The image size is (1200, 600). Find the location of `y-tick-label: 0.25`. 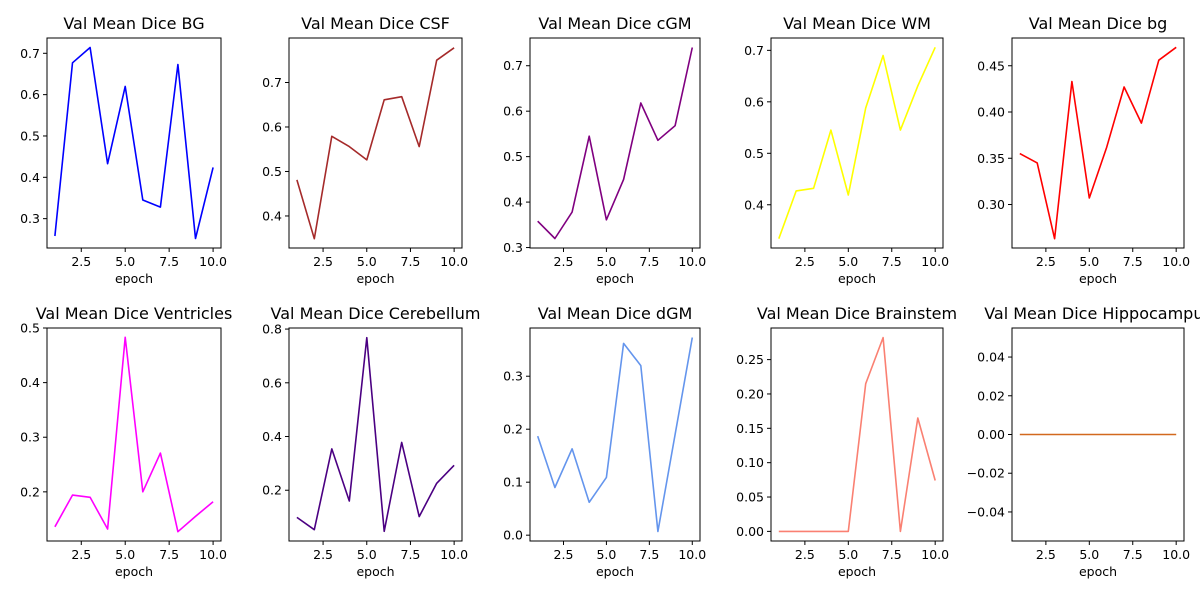

y-tick-label: 0.25 is located at coordinates (750, 359).